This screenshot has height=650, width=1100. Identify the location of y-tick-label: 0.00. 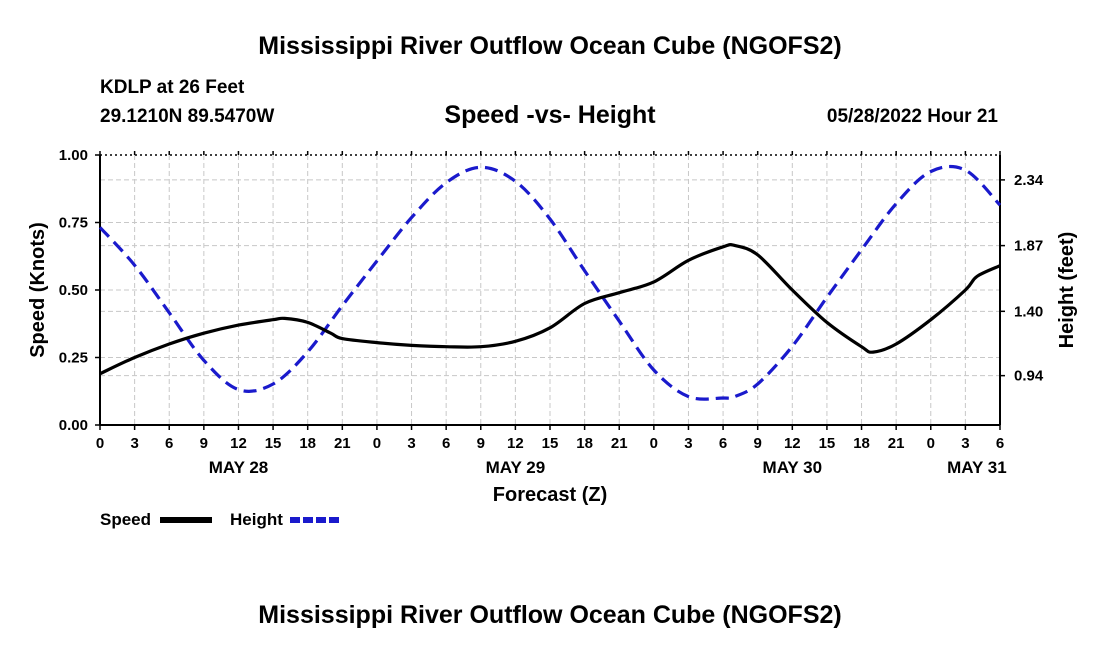
(73, 425).